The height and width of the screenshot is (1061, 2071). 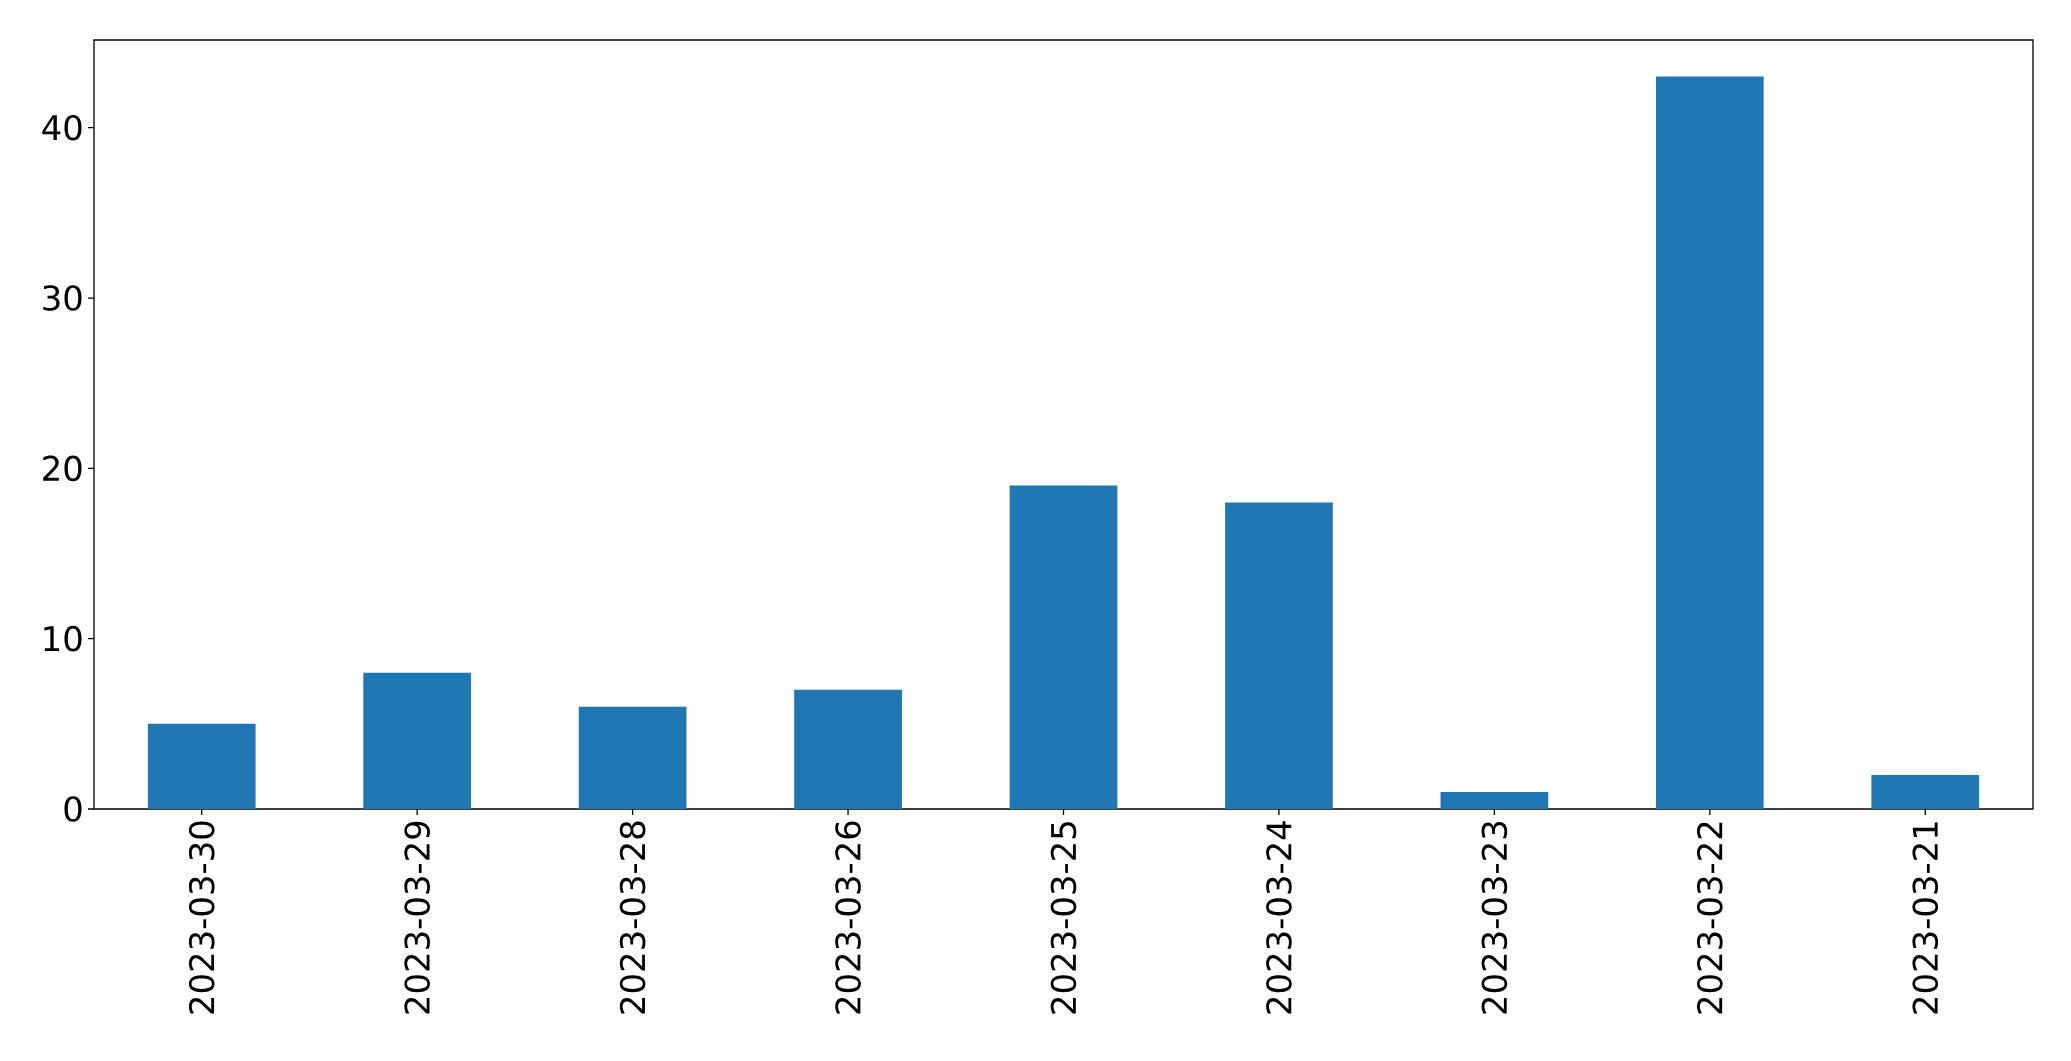 I want to click on y-tick-label: 0, so click(x=73, y=809).